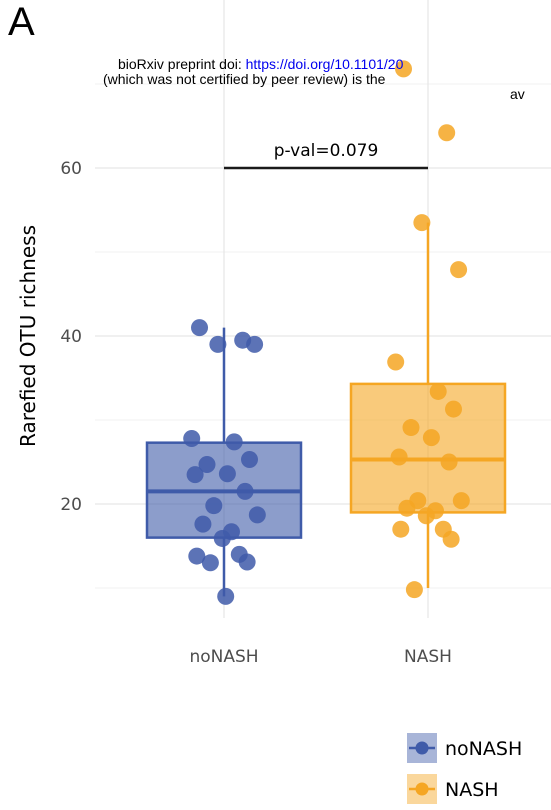 The height and width of the screenshot is (810, 551). Describe the element at coordinates (71, 337) in the screenshot. I see `y-tick-label: 40` at that location.